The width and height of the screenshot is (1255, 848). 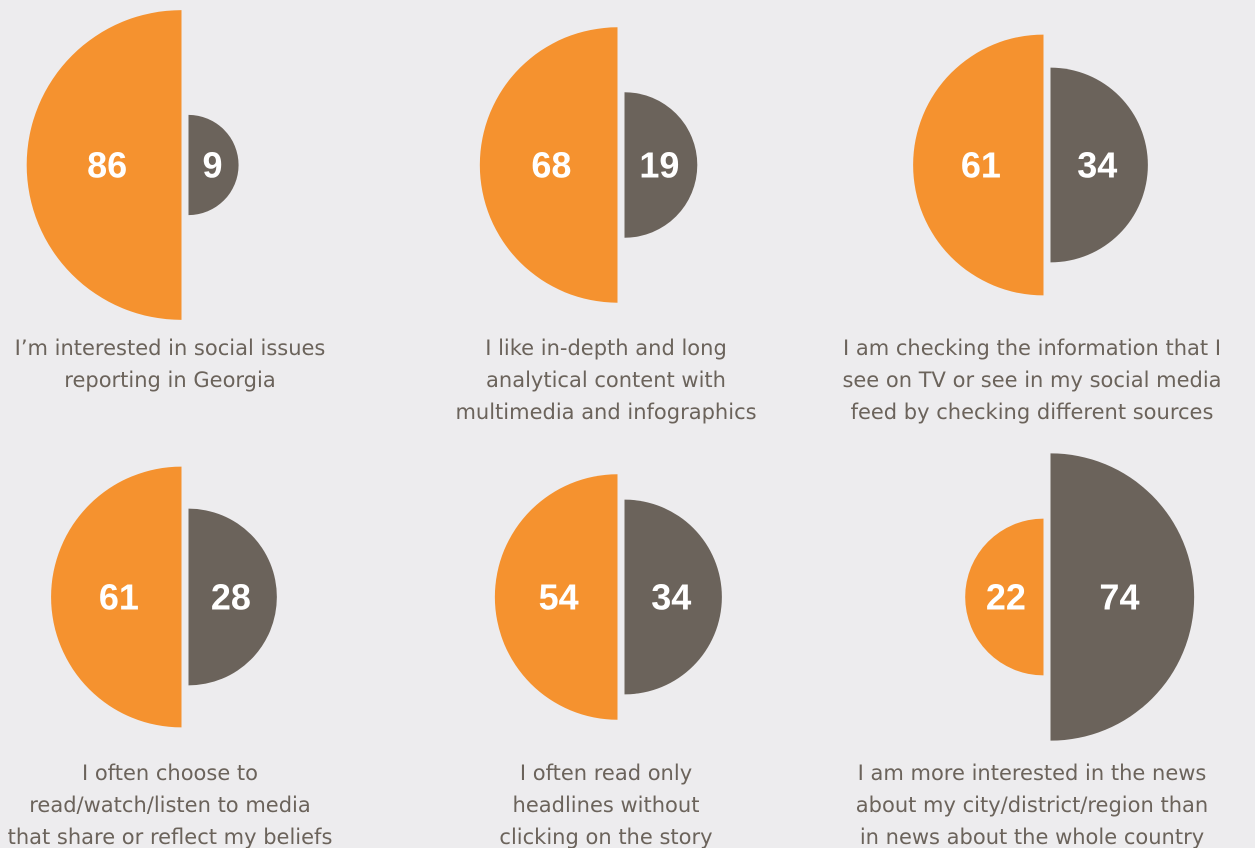 What do you see at coordinates (170, 348) in the screenshot?
I see `caption: I’m interested in social issues` at bounding box center [170, 348].